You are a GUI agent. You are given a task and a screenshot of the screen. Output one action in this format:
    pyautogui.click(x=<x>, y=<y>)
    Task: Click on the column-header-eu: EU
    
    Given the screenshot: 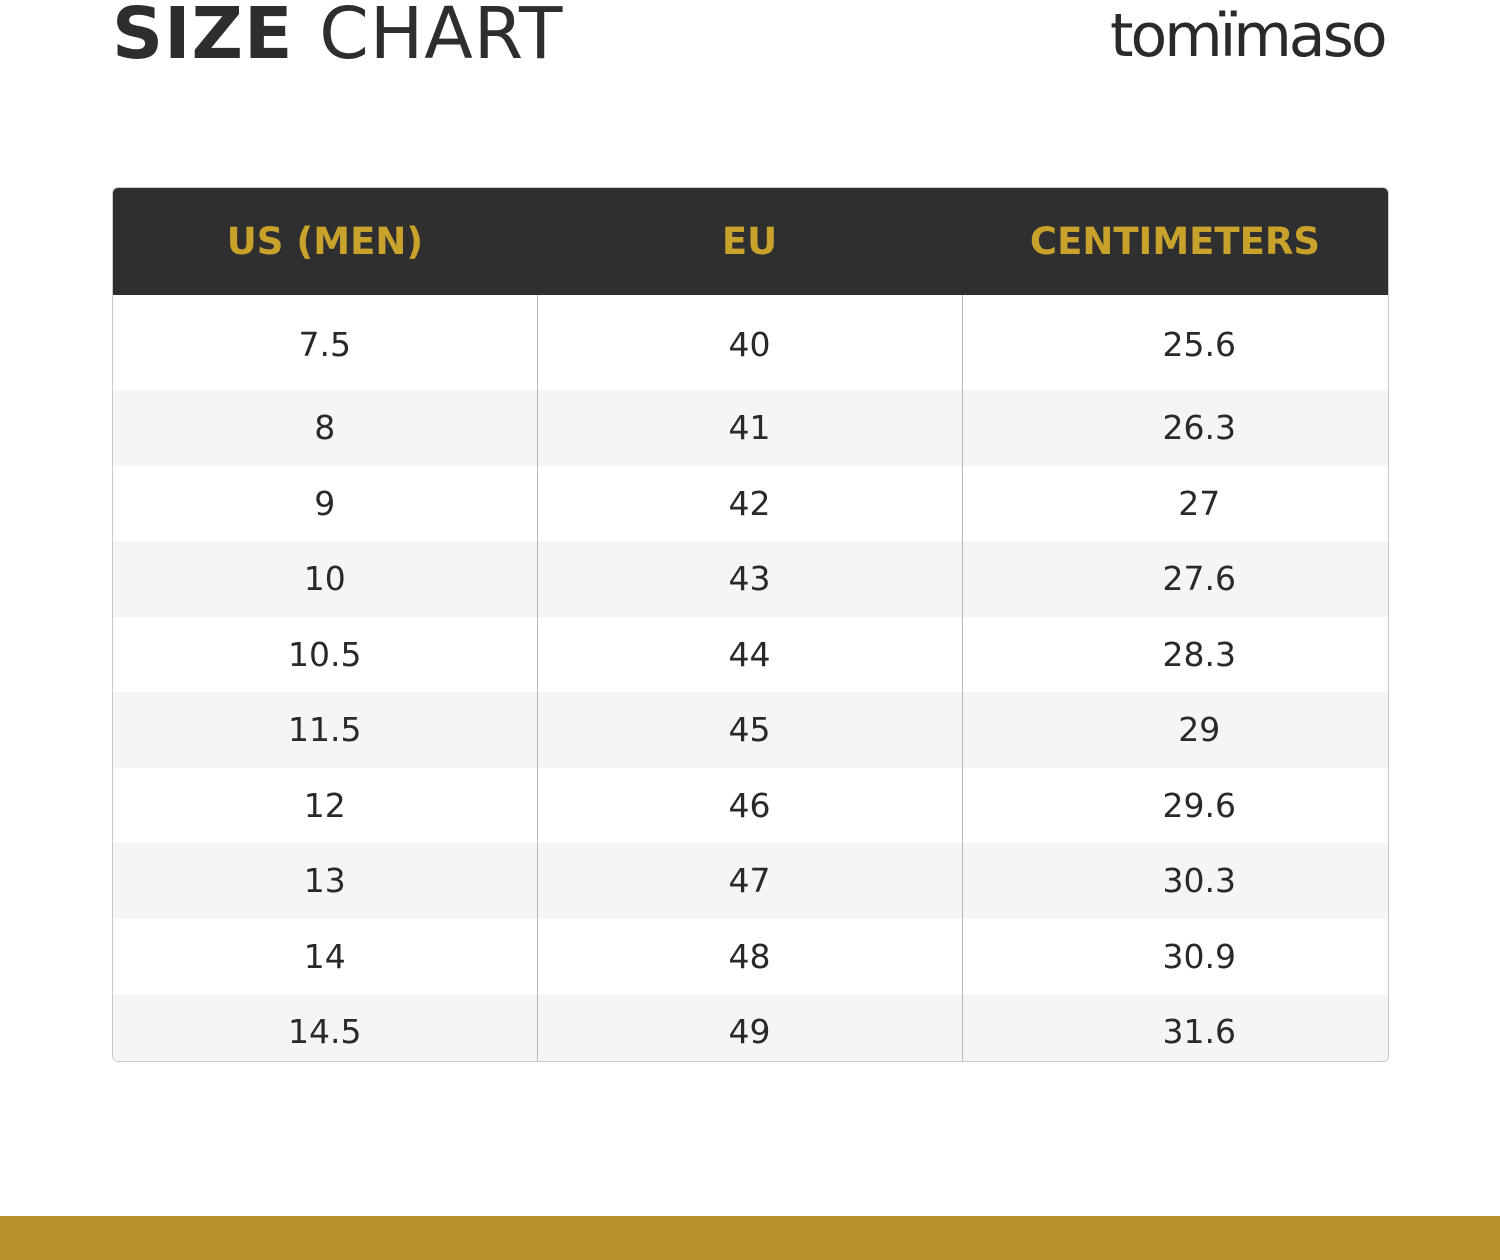 What is the action you would take?
    pyautogui.click(x=749, y=241)
    